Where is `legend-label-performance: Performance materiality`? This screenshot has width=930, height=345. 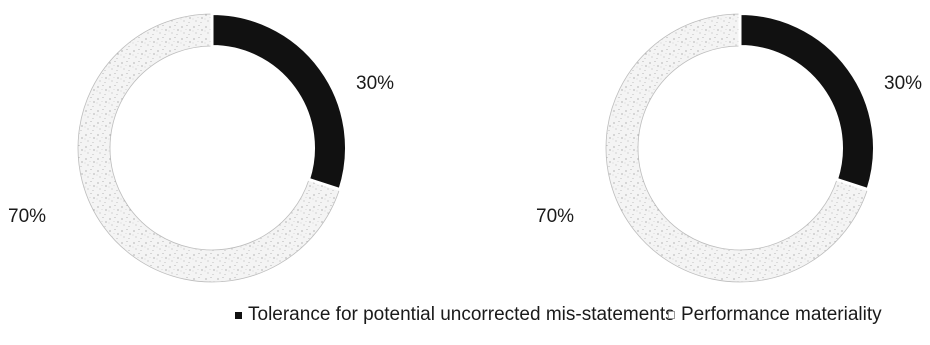 legend-label-performance: Performance materiality is located at coordinates (781, 314).